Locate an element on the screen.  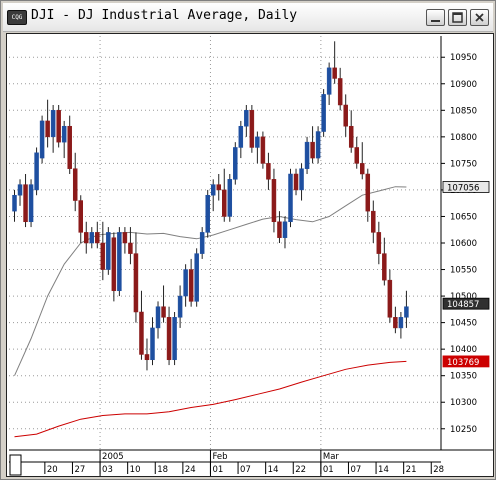
close-icon is located at coordinates (479, 17).